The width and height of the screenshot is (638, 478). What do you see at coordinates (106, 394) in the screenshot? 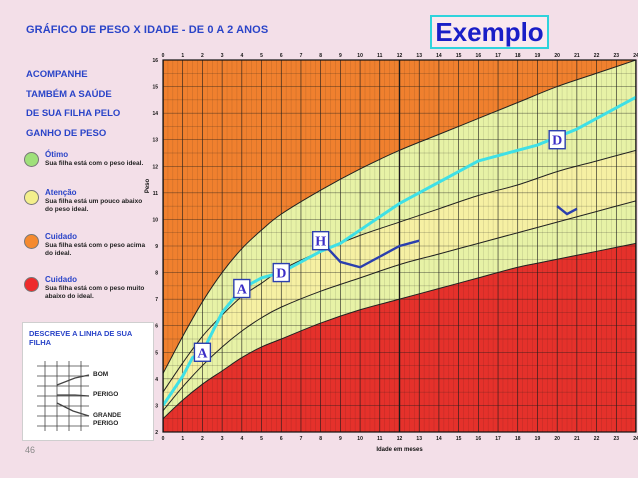
I see `mini-label-perigo: PERIGO` at bounding box center [106, 394].